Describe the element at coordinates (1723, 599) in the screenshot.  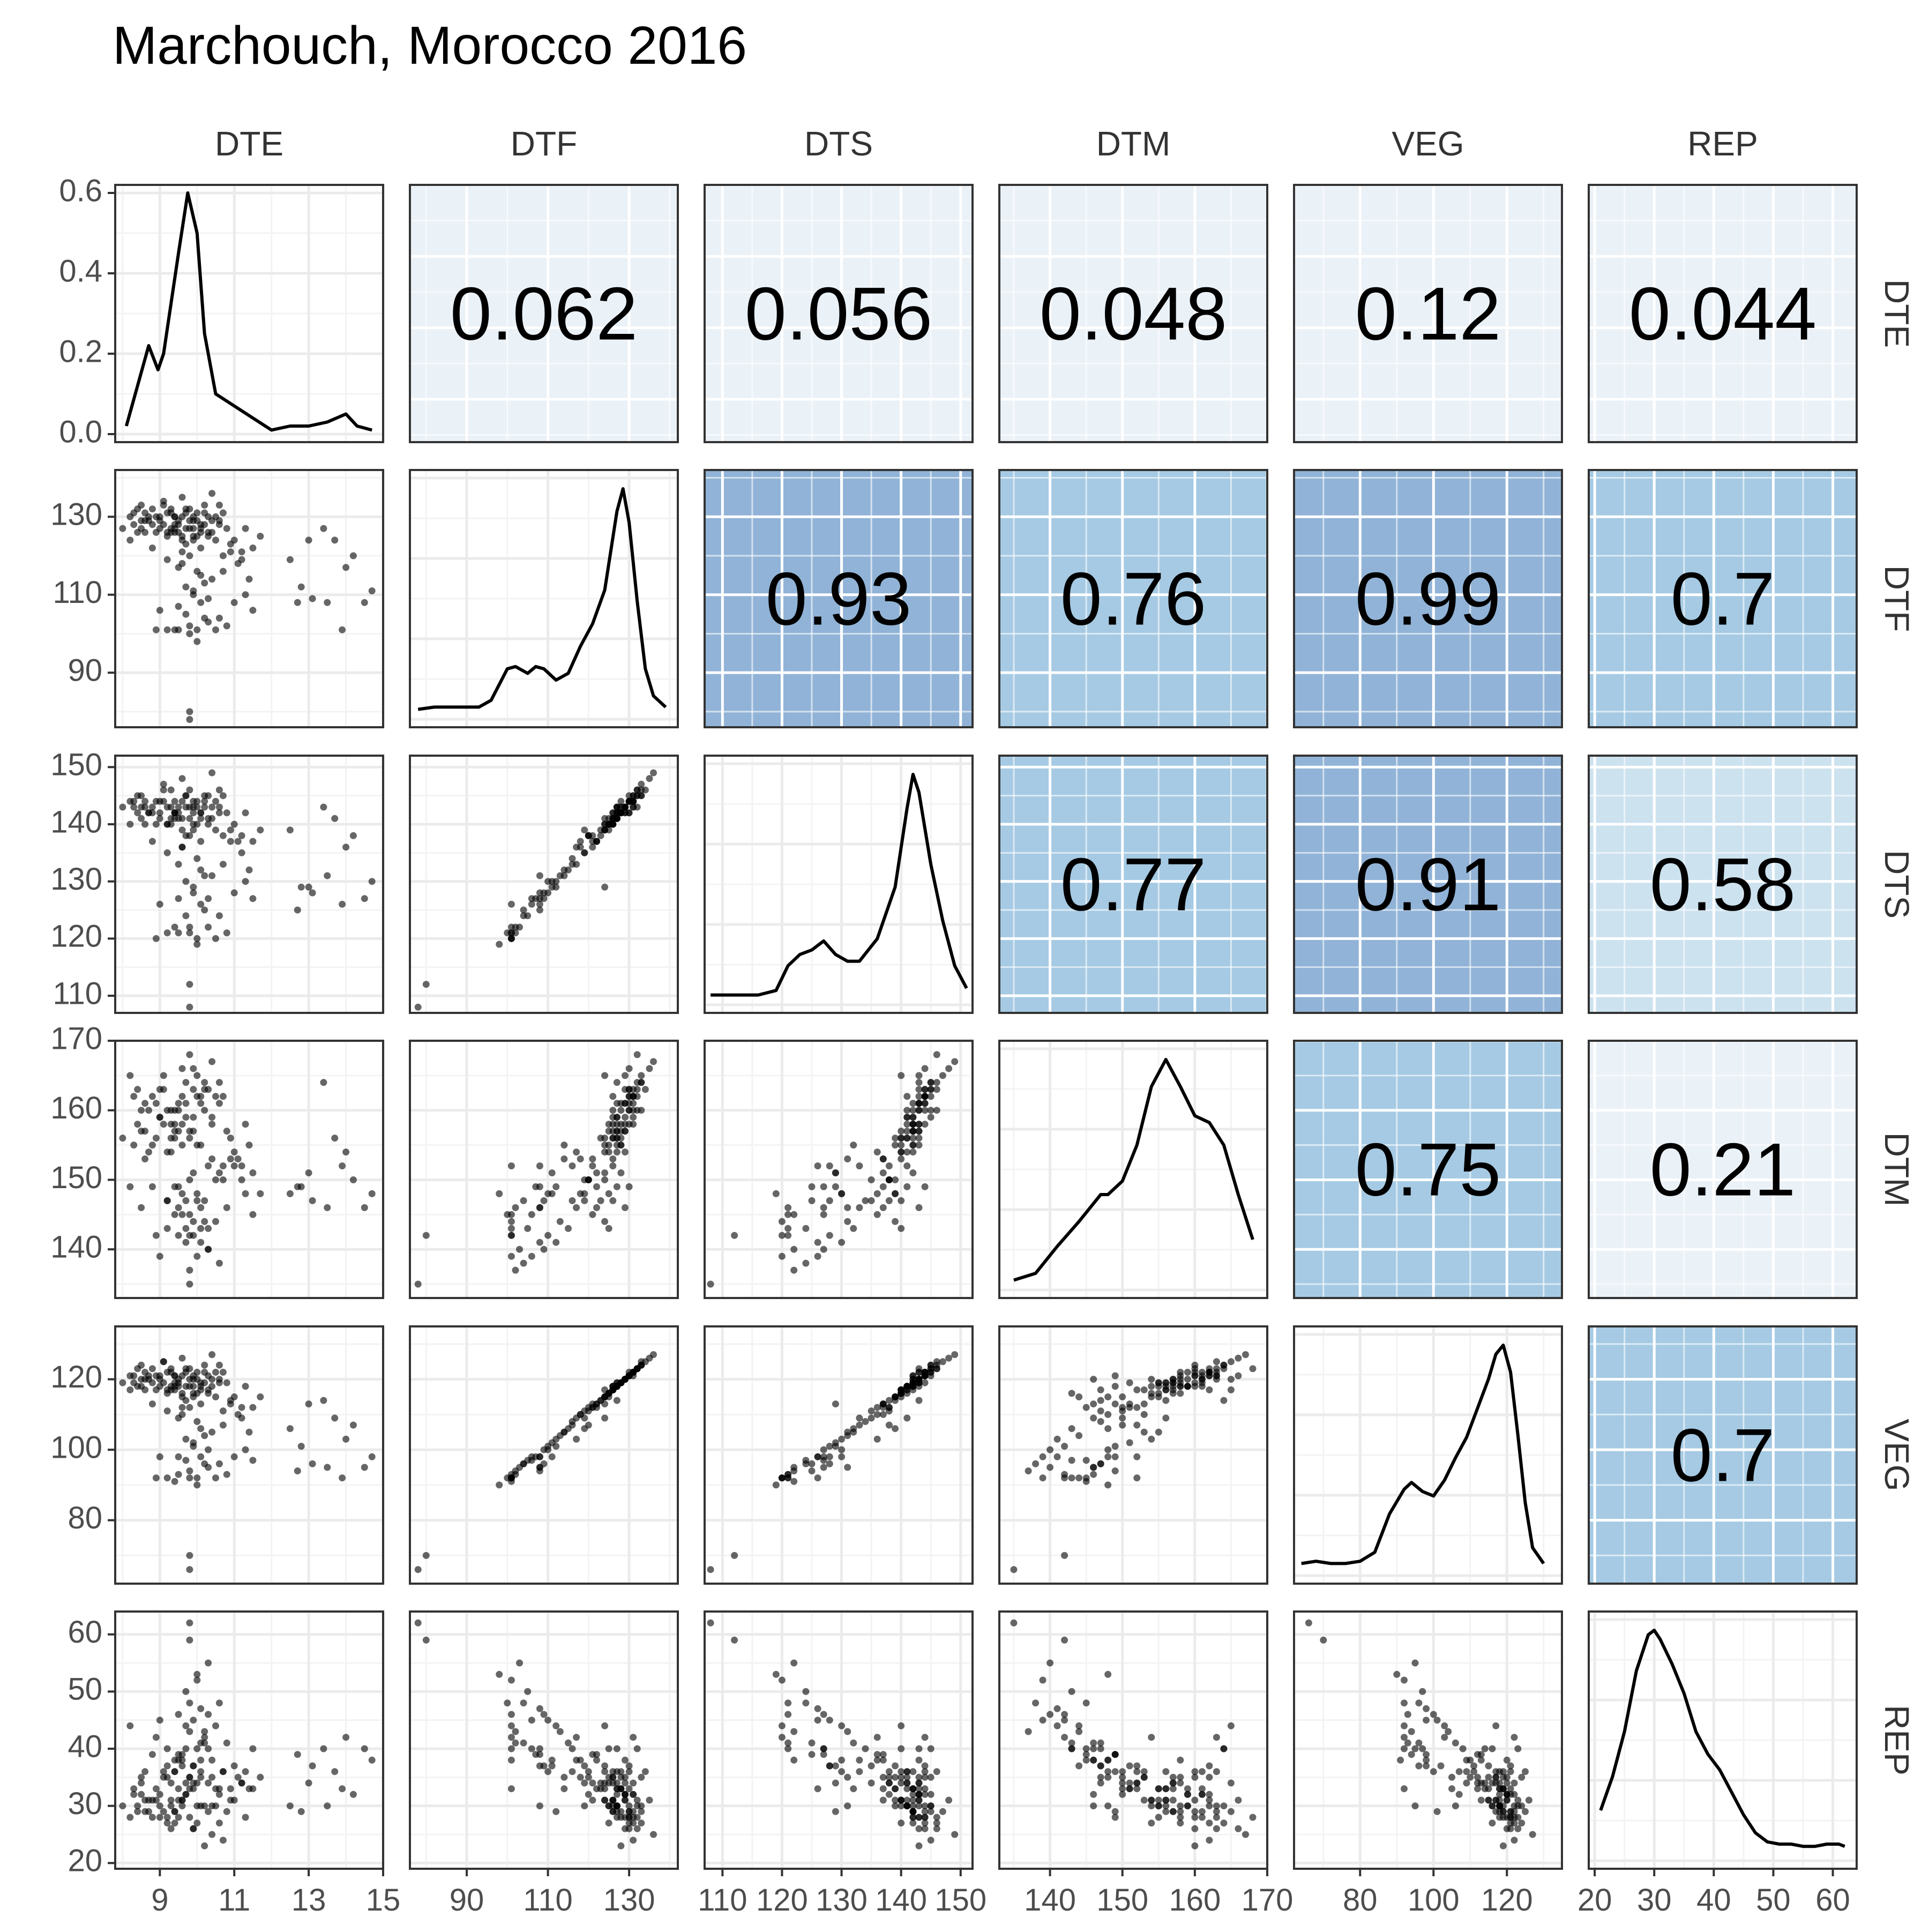
I see `correlation-value: 0.7` at that location.